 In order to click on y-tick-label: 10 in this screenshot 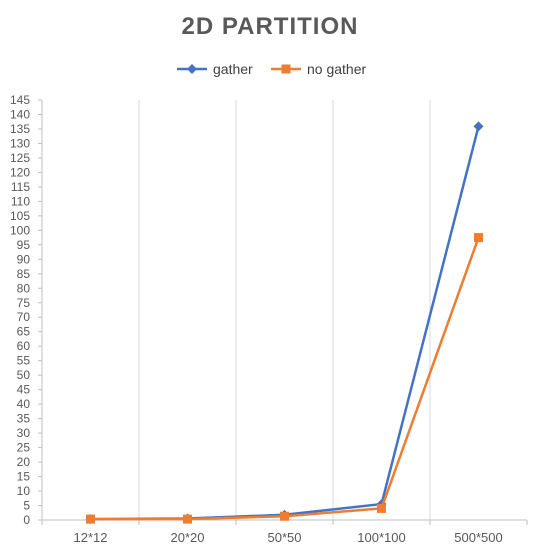, I will do `click(24, 491)`.